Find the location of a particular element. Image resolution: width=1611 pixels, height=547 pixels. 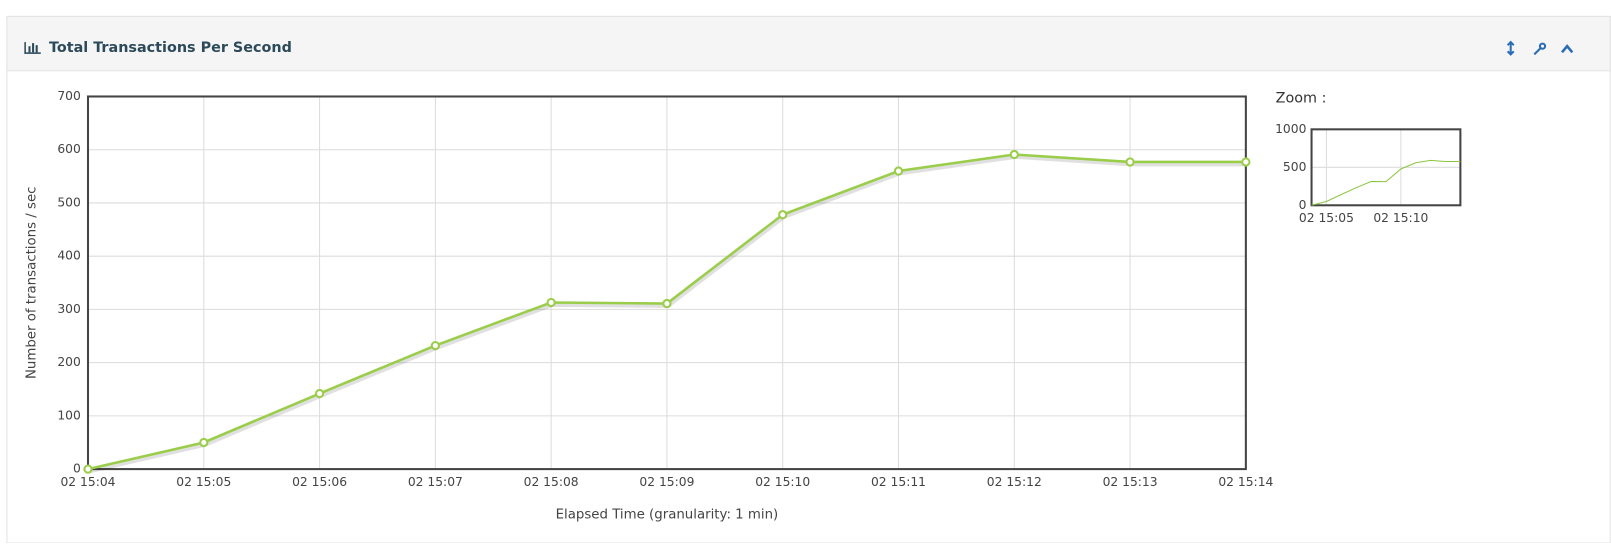

x-tick-label: 02 15:12 is located at coordinates (1014, 482).